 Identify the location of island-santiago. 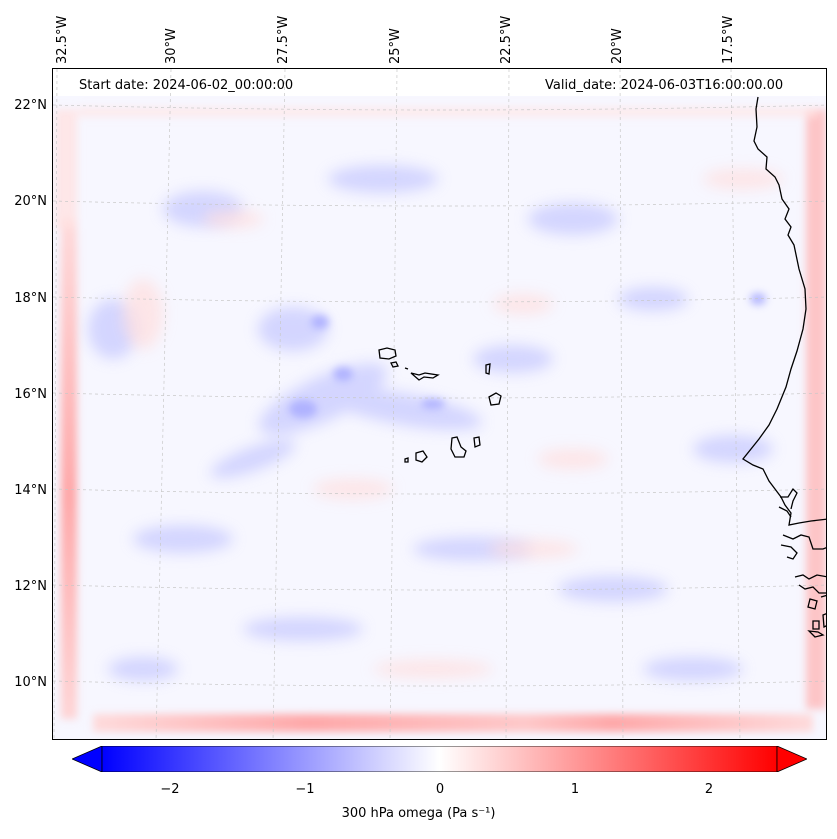
(458, 447).